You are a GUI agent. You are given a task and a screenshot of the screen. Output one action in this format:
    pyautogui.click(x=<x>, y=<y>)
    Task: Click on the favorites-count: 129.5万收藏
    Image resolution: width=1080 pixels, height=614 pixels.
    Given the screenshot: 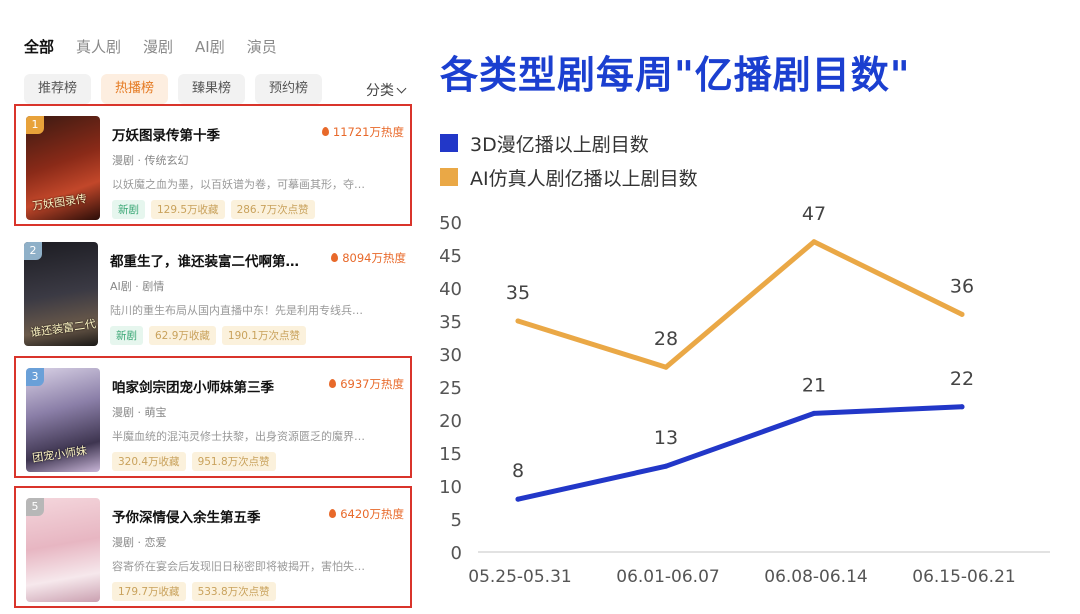 What is the action you would take?
    pyautogui.click(x=188, y=209)
    